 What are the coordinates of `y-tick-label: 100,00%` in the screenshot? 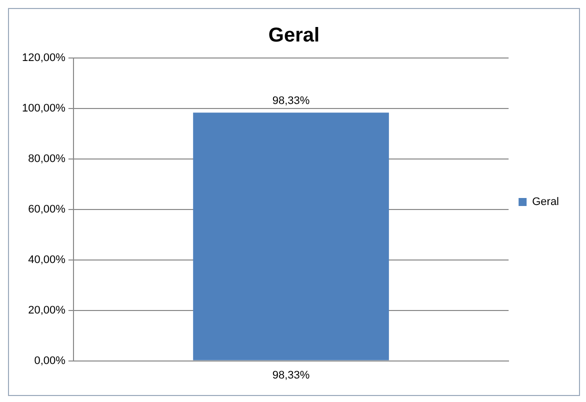 It's located at (44, 108).